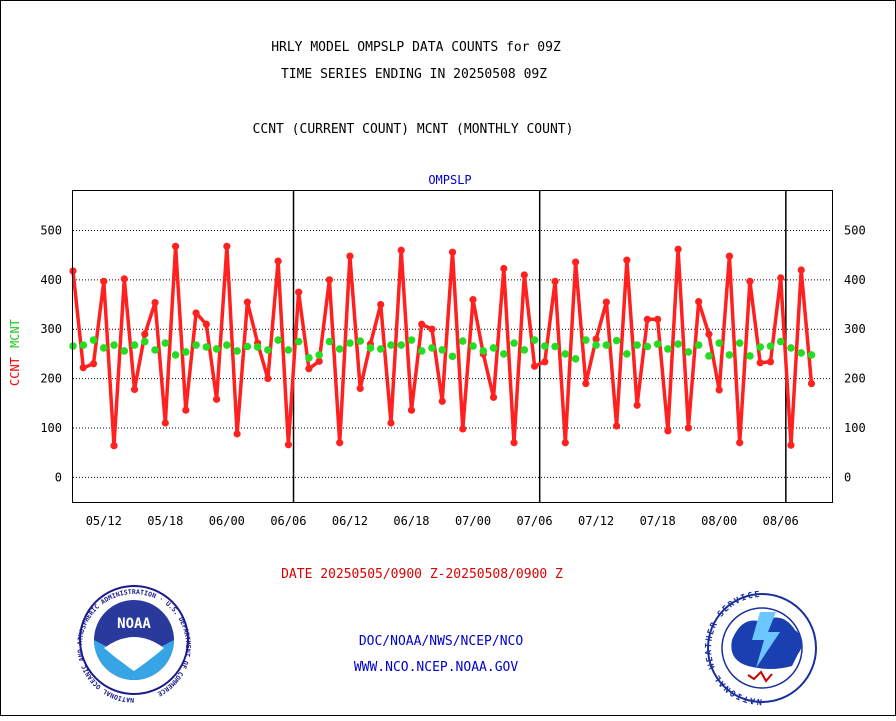 This screenshot has width=896, height=721. What do you see at coordinates (422, 574) in the screenshot?
I see `date-range: DATE 20250505/0900 Z-20250508/0900 Z` at bounding box center [422, 574].